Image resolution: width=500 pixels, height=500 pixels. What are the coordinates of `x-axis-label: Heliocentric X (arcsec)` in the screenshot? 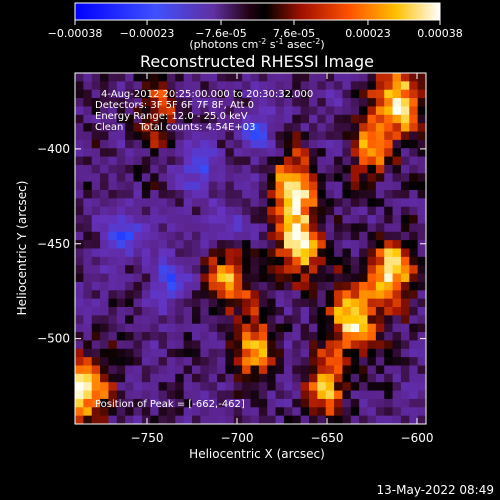 It's located at (257, 454).